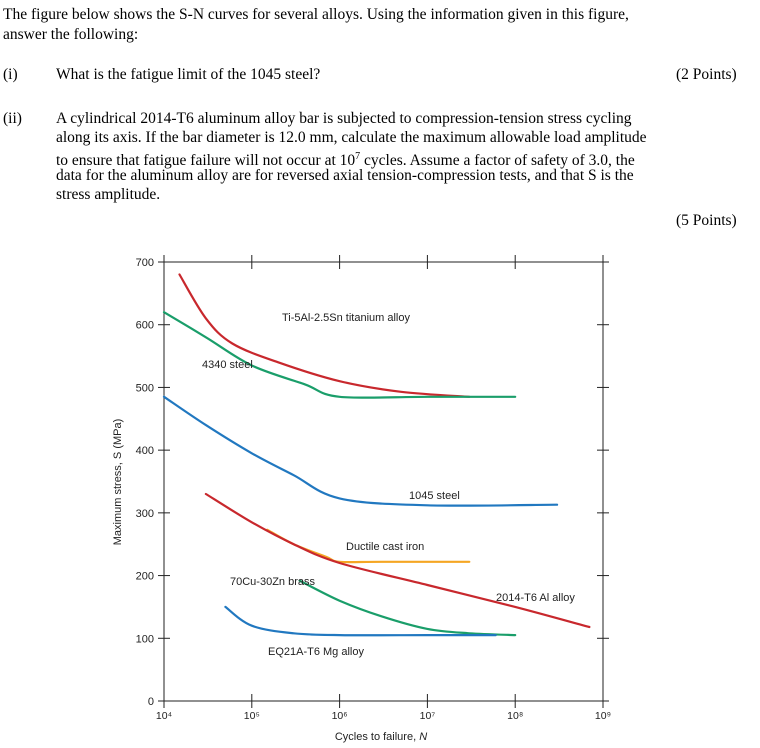 Image resolution: width=760 pixels, height=748 pixels. What do you see at coordinates (706, 74) in the screenshot?
I see `question-1-points: (2 Points)` at bounding box center [706, 74].